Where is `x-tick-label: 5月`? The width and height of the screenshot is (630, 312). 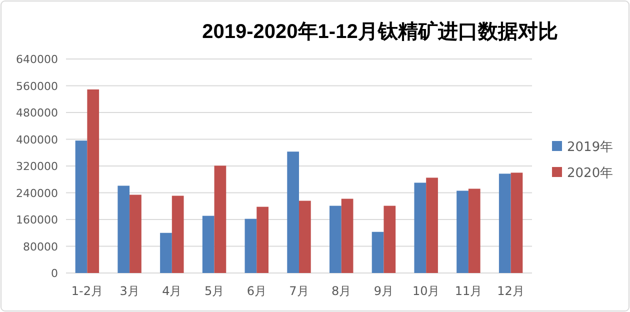 x-tick-label: 5月 is located at coordinates (214, 291).